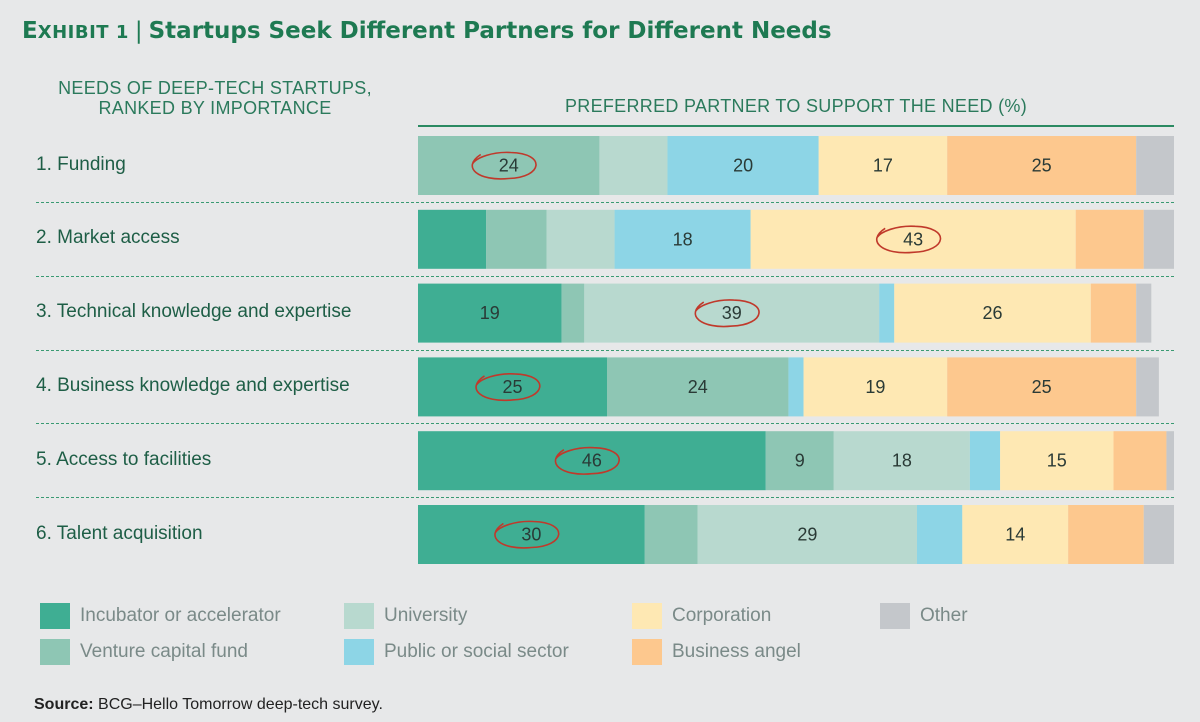  I want to click on need-label: 4. Business knowledge and expertise, so click(193, 385).